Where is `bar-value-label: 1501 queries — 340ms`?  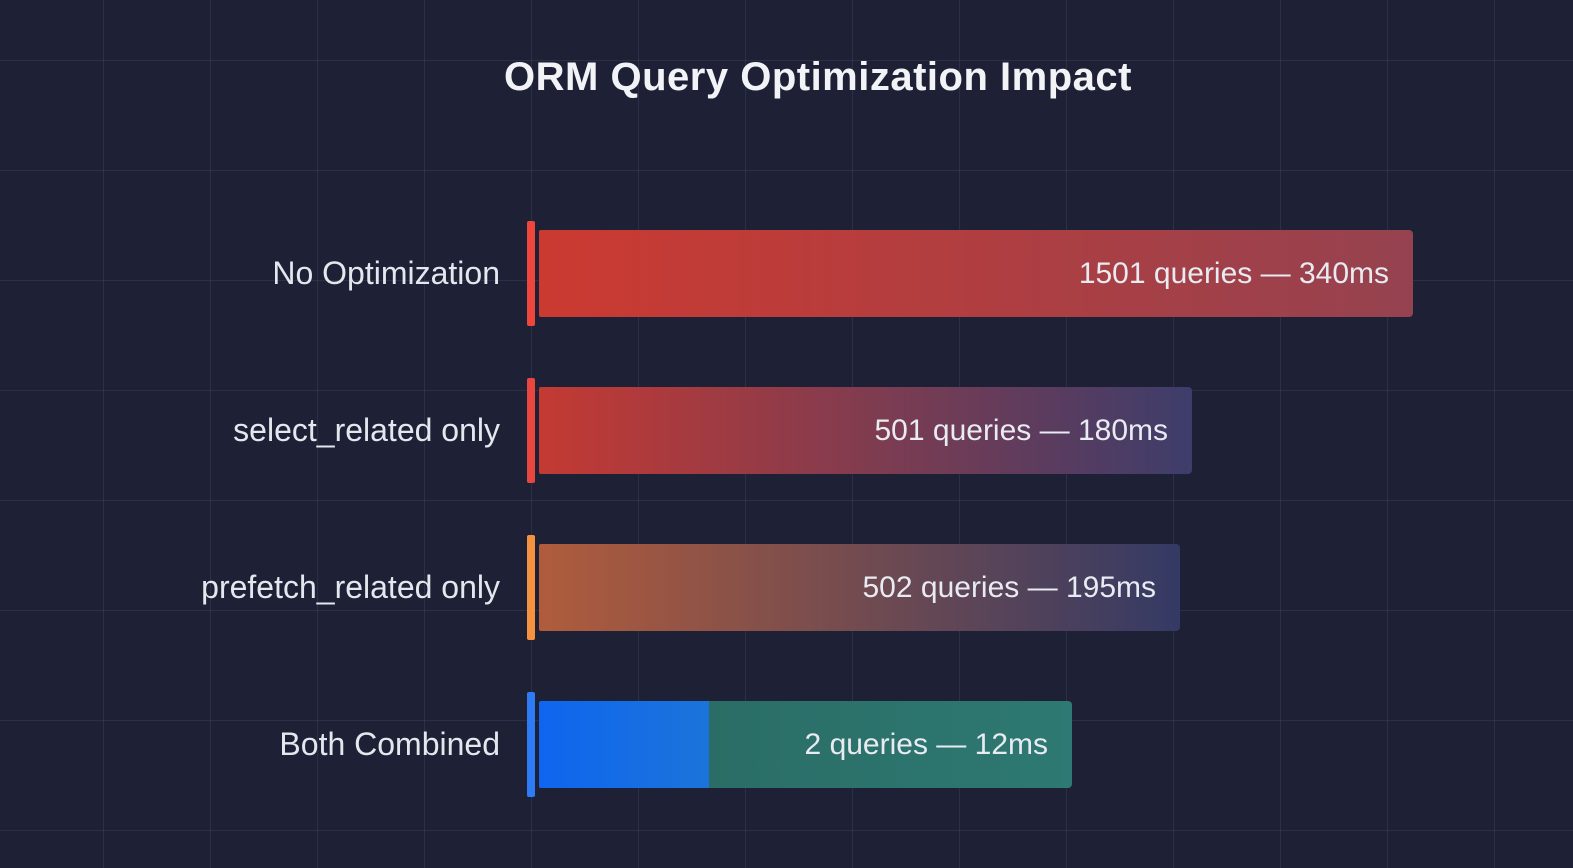 bar-value-label: 1501 queries — 340ms is located at coordinates (1233, 273).